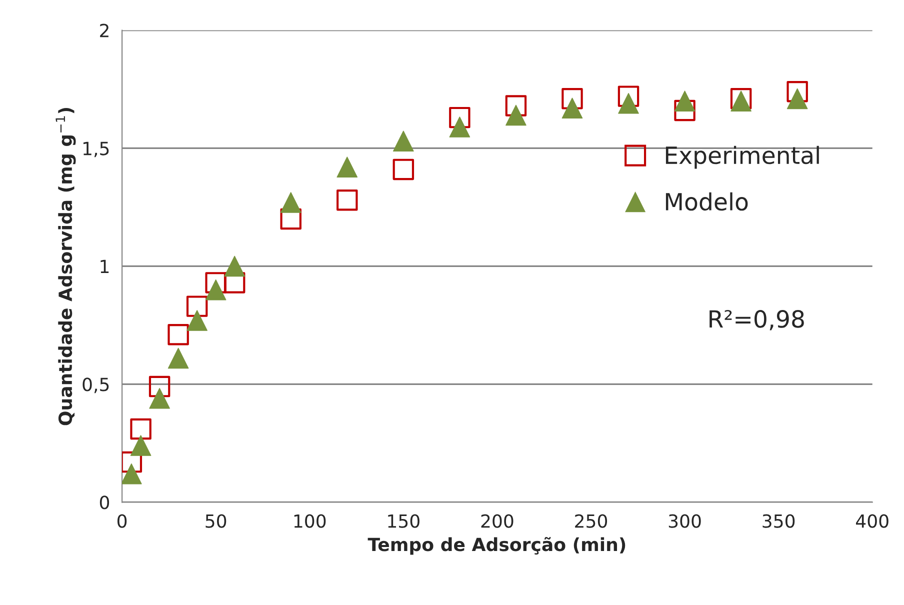 This screenshot has height=605, width=904. Describe the element at coordinates (216, 521) in the screenshot. I see `x-tick-label: 50` at that location.